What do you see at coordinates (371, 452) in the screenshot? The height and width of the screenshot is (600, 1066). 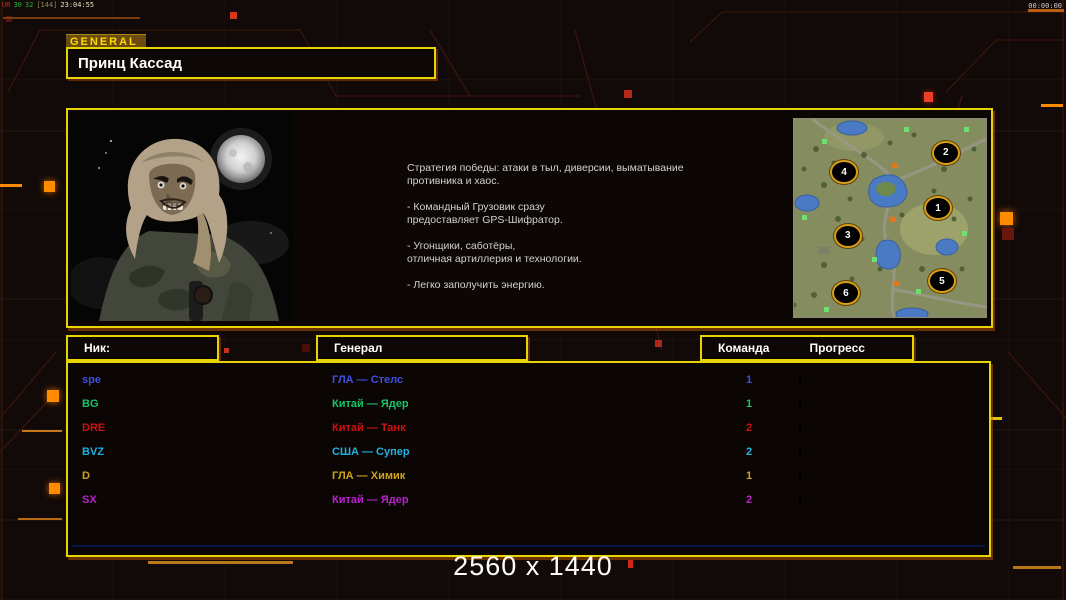 I see `player-general: США — Супер` at bounding box center [371, 452].